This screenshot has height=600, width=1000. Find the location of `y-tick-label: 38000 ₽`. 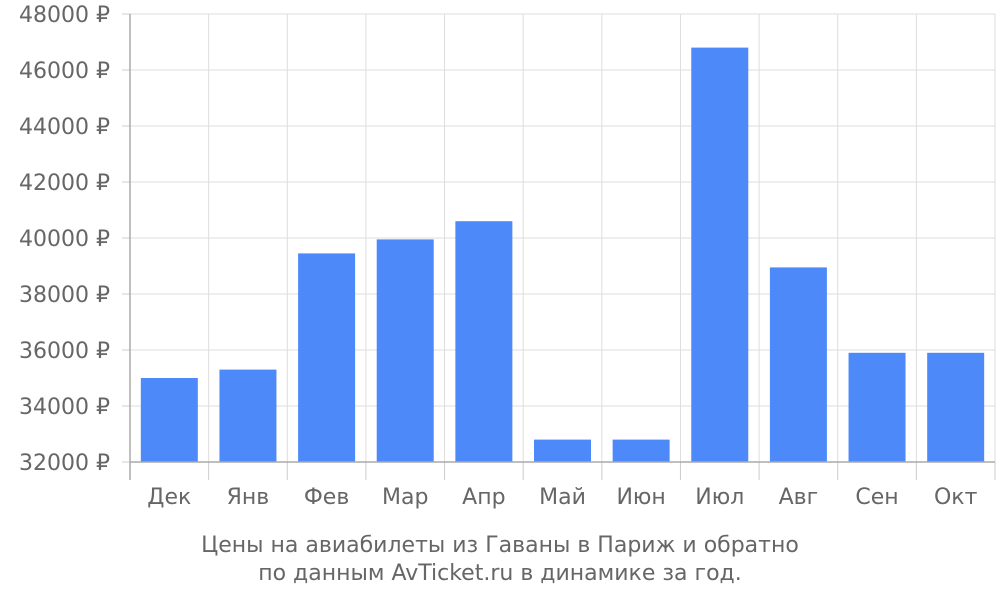

y-tick-label: 38000 ₽ is located at coordinates (64, 295).